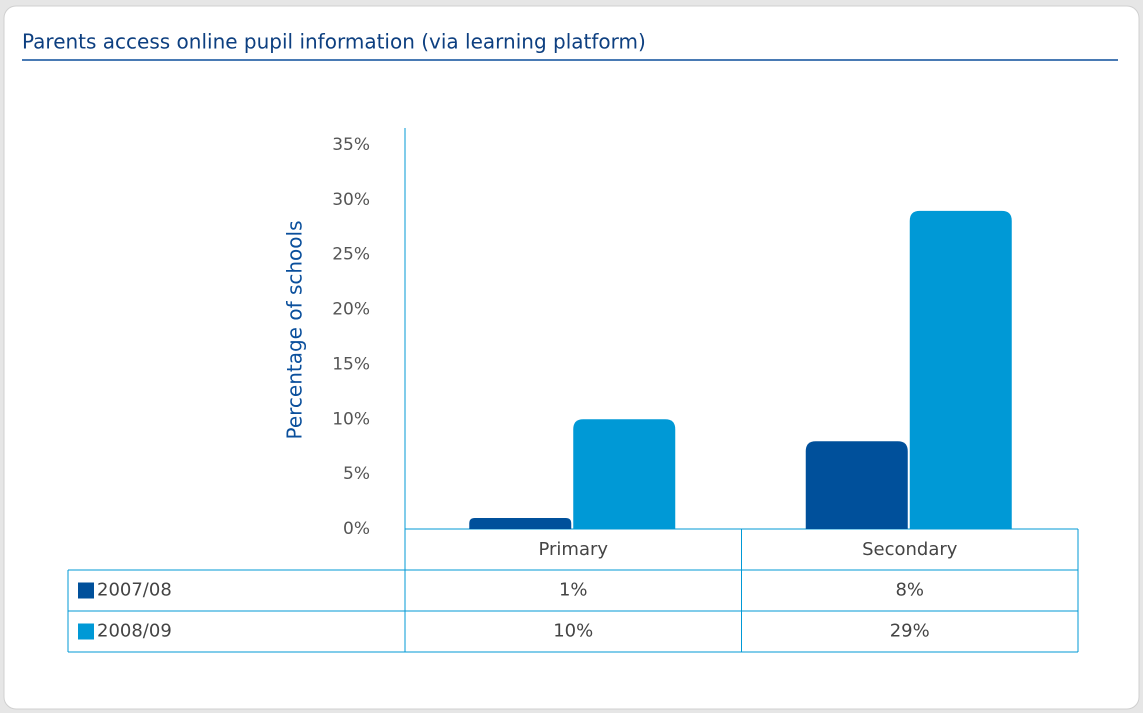 The height and width of the screenshot is (713, 1143). Describe the element at coordinates (356, 529) in the screenshot. I see `y-tick-label: 0%` at that location.